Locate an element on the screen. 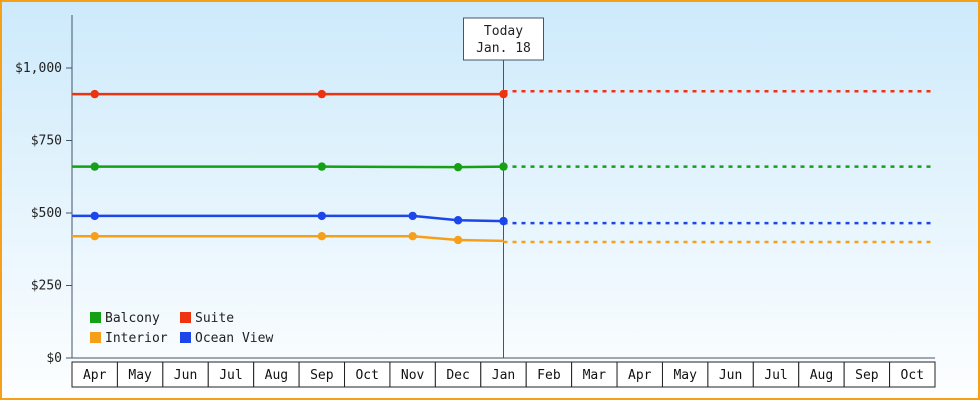 The image size is (980, 400). y-tick-label: $0 is located at coordinates (54, 358).